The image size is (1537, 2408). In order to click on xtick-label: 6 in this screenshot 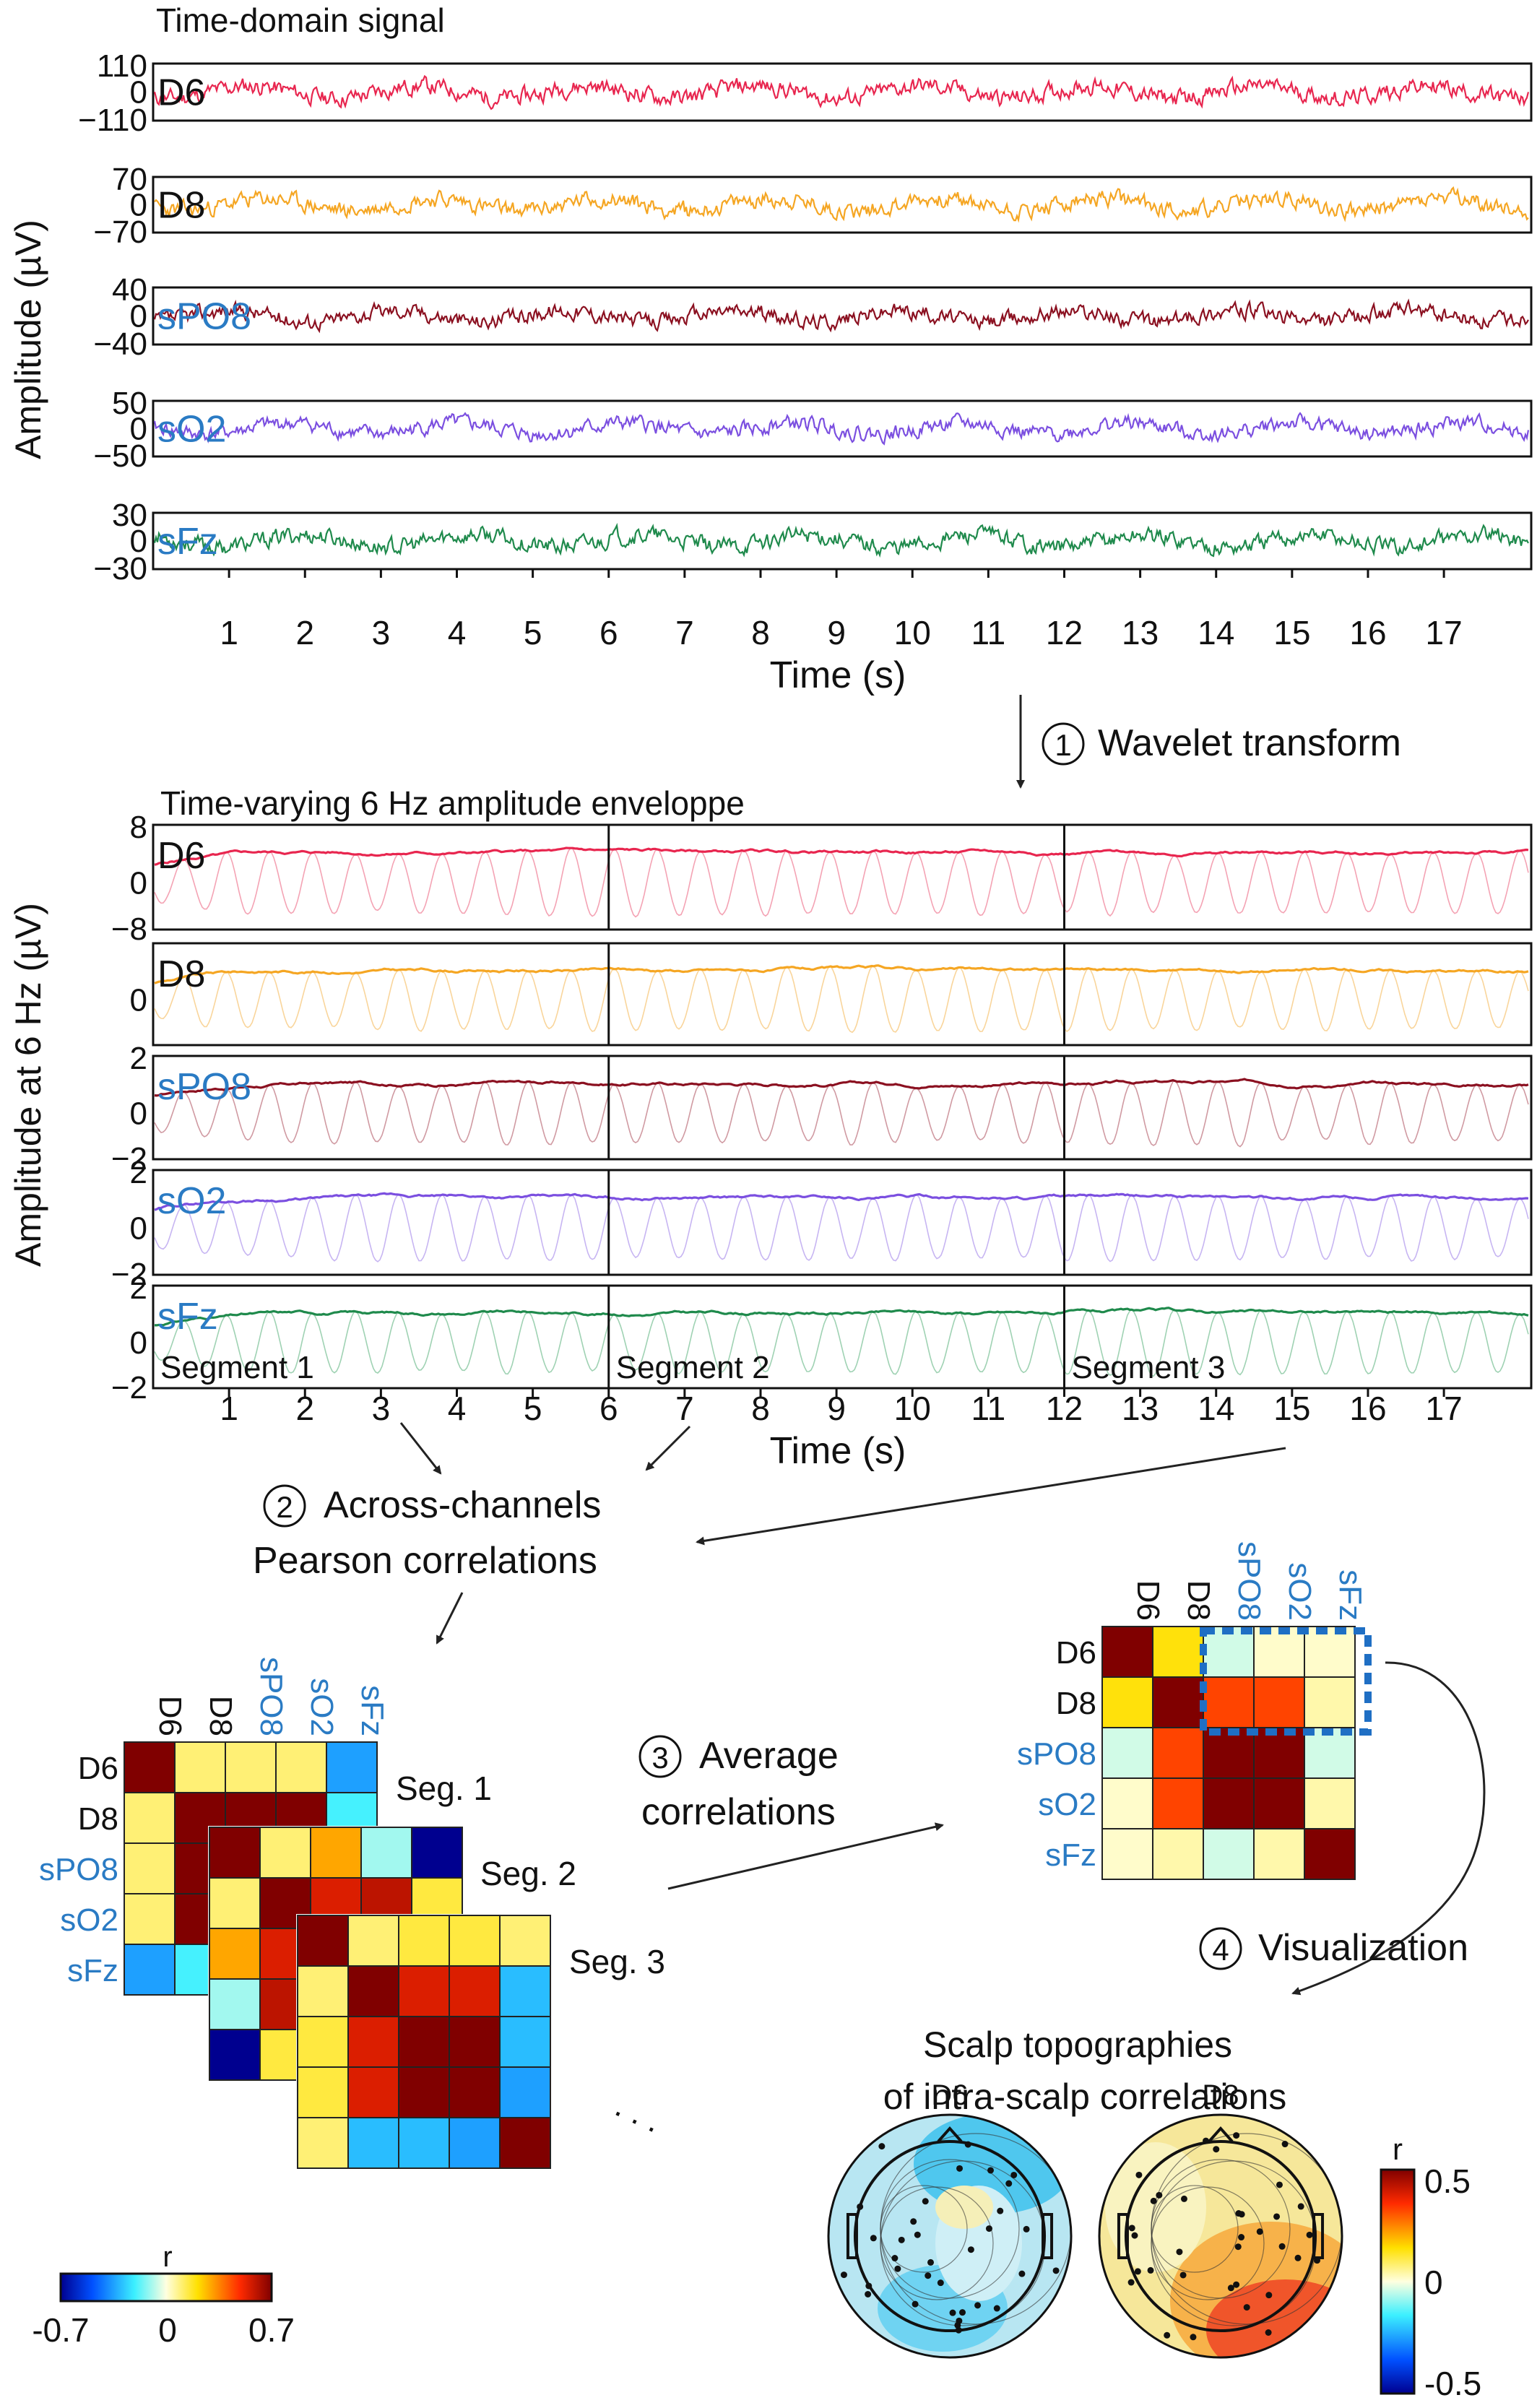, I will do `click(608, 1408)`.